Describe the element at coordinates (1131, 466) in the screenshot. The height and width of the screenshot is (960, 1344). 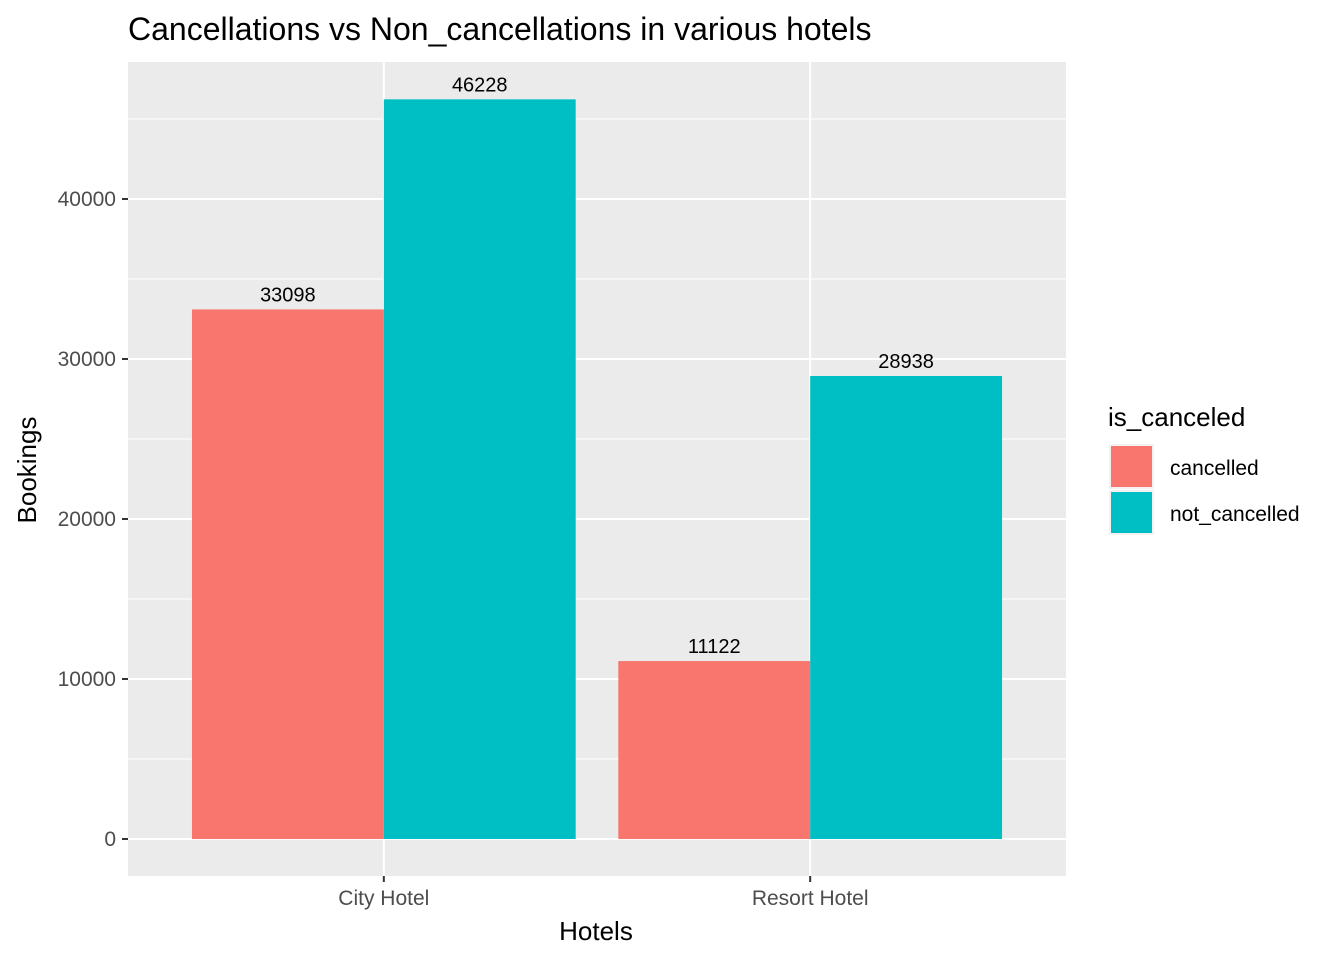
I see `legend-key-cancelled` at that location.